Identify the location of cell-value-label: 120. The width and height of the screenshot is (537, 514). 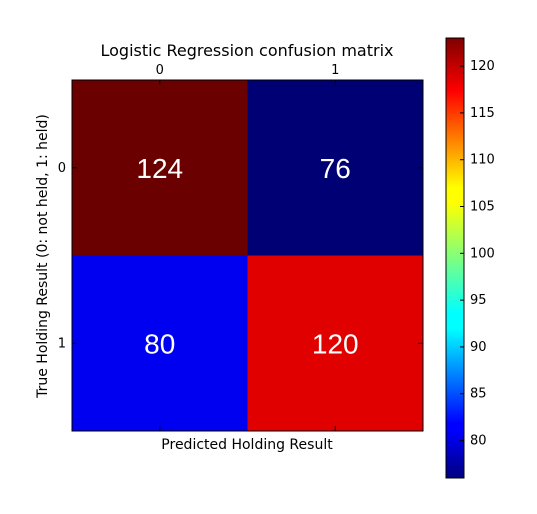
(335, 343).